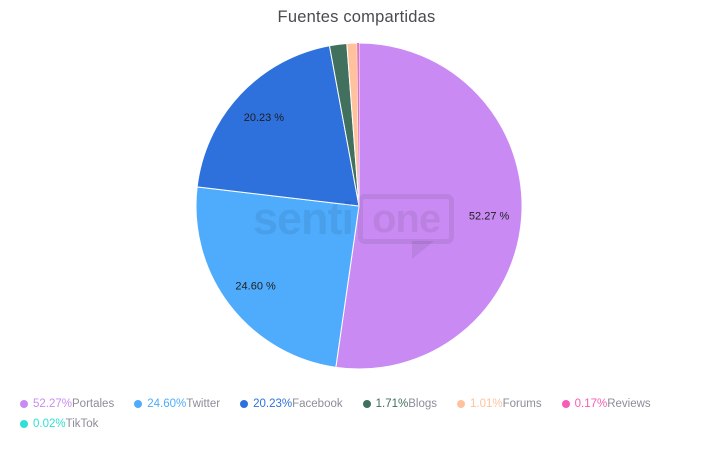 Image resolution: width=713 pixels, height=450 pixels. I want to click on legend-item-twitter: 24.60% Twitter, so click(177, 404).